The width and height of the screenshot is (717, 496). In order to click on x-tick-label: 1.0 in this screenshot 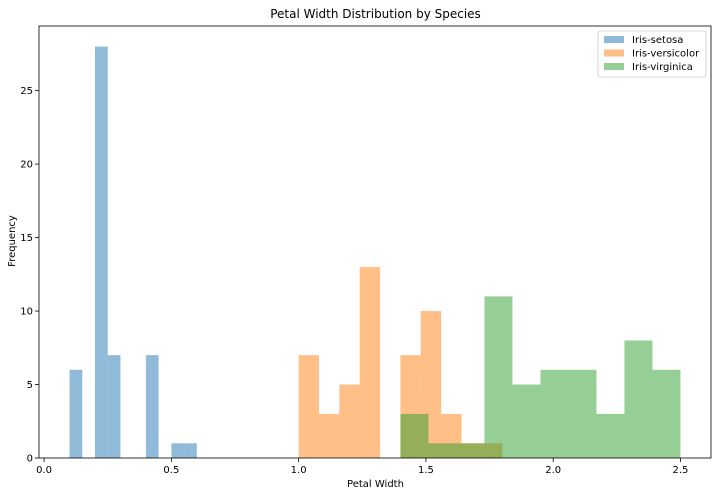, I will do `click(299, 470)`.